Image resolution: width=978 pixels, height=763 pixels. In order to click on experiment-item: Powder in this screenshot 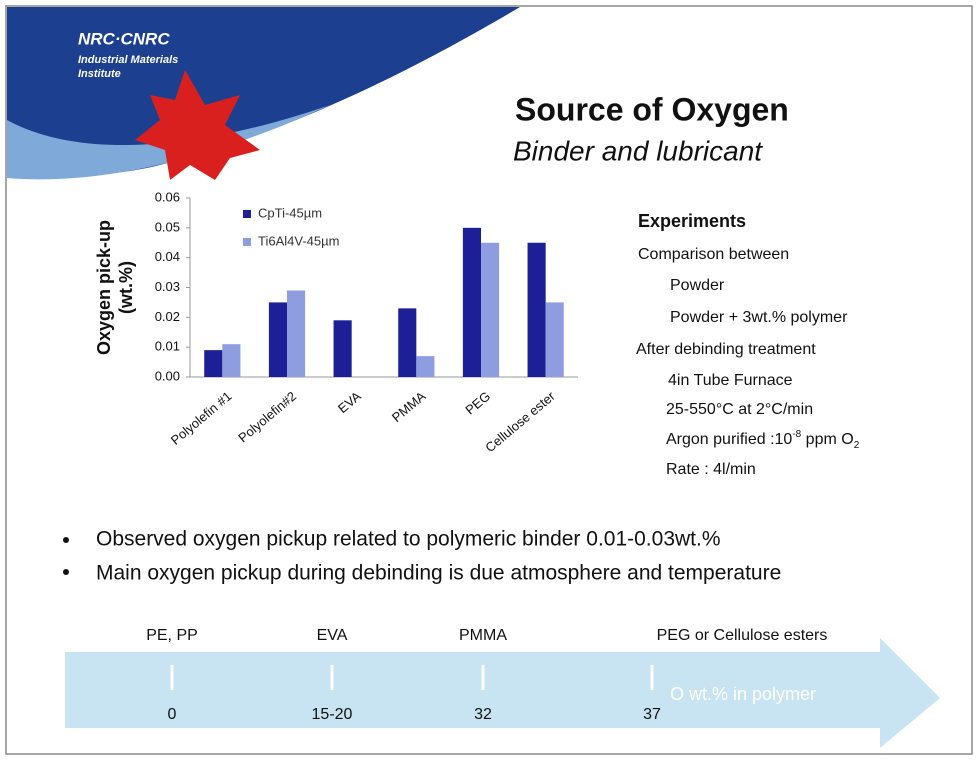, I will do `click(697, 285)`.